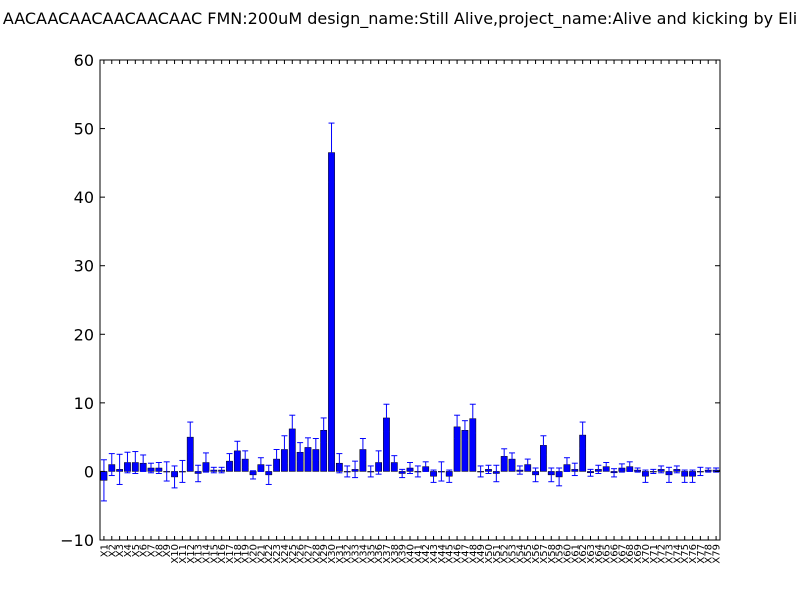  What do you see at coordinates (559, 477) in the screenshot?
I see `error-bar-X59` at bounding box center [559, 477].